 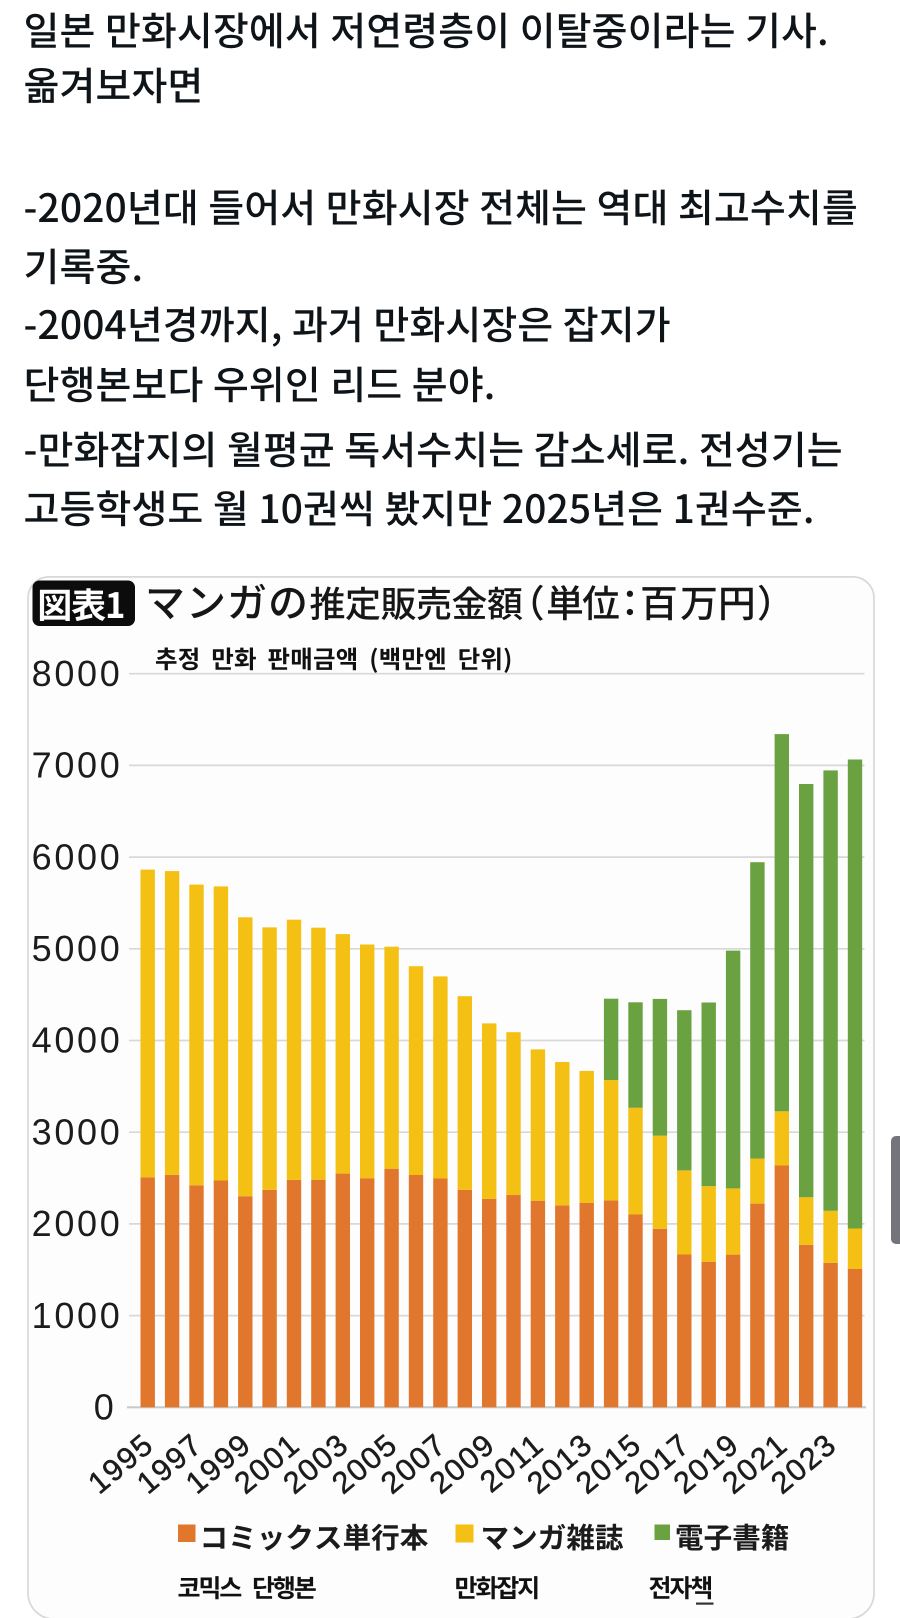 I want to click on svg-text: 2000, so click(x=77, y=1223).